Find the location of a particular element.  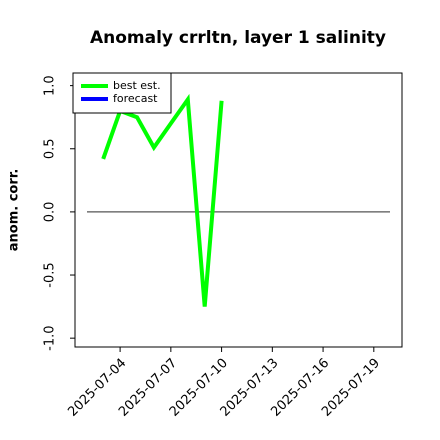

legend-label: best est. is located at coordinates (137, 85).